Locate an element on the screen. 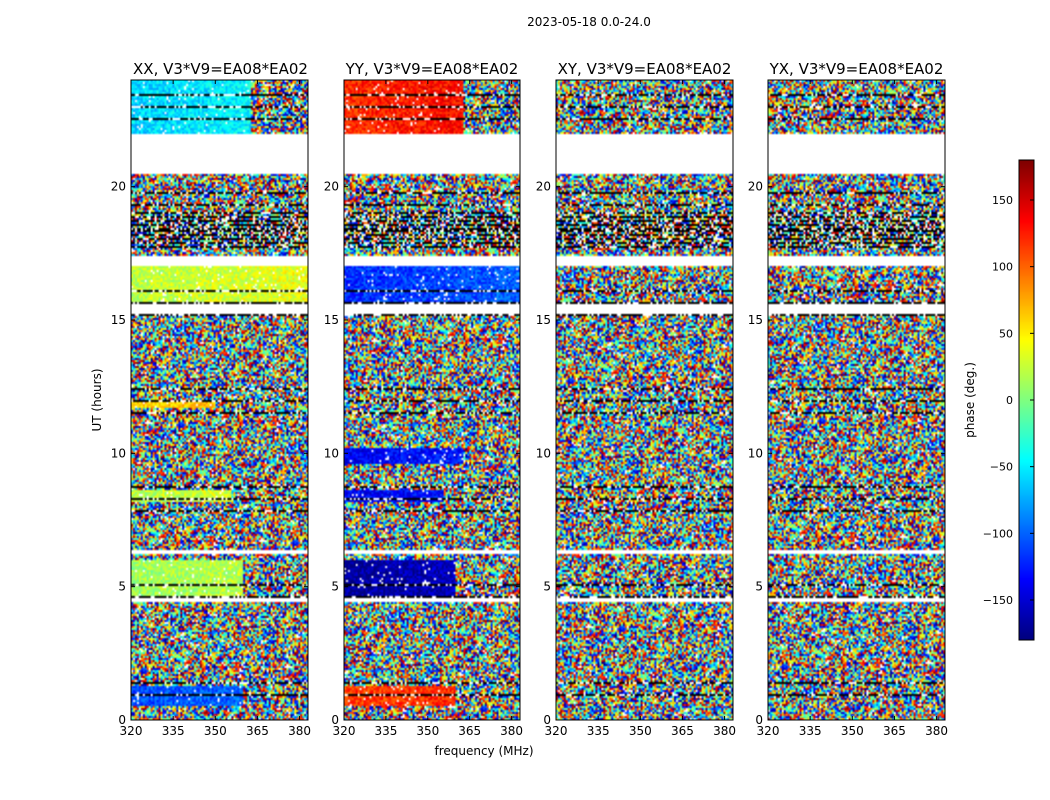 The image size is (1050, 800). panel-yx-heatmap is located at coordinates (856, 400).